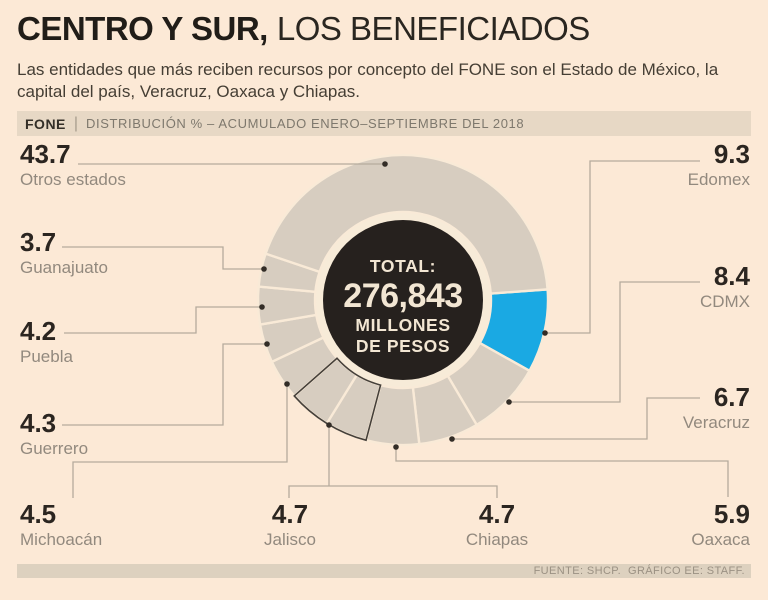 Image resolution: width=768 pixels, height=600 pixels. What do you see at coordinates (403, 266) in the screenshot?
I see `center-total-line1: TOTAL:` at bounding box center [403, 266].